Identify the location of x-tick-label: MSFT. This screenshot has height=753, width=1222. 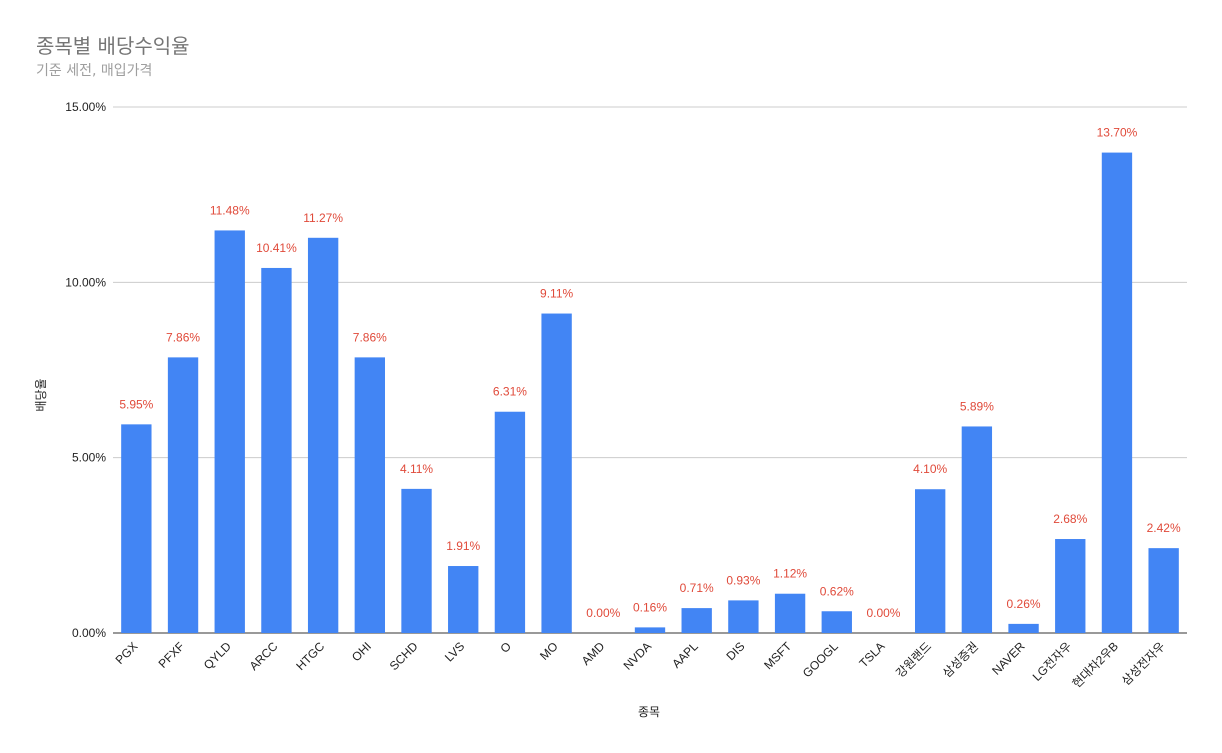
(777, 655).